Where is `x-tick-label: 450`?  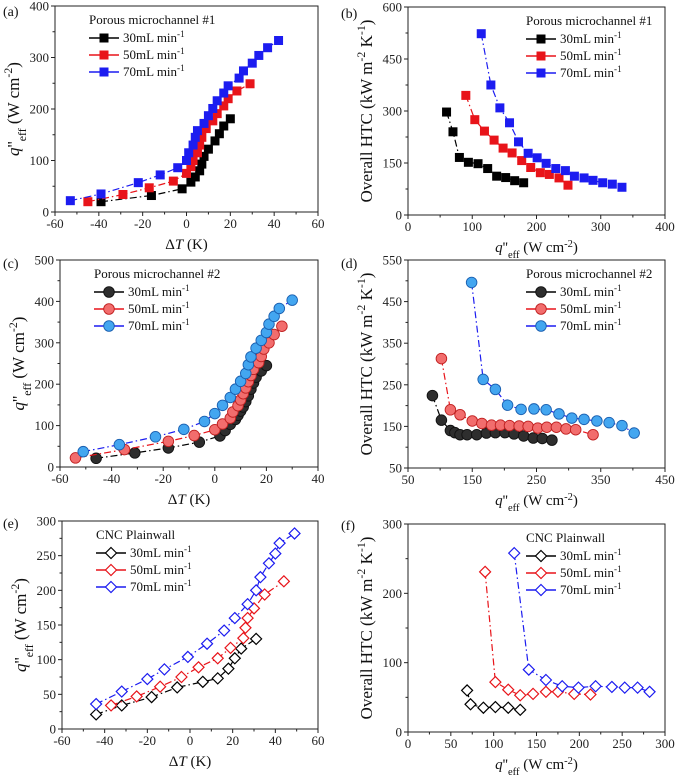 x-tick-label: 450 is located at coordinates (665, 479).